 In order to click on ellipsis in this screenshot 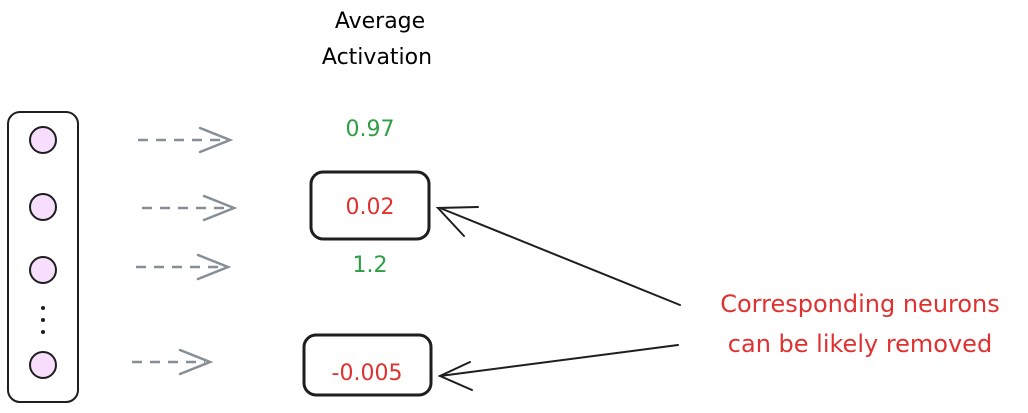, I will do `click(43, 320)`.